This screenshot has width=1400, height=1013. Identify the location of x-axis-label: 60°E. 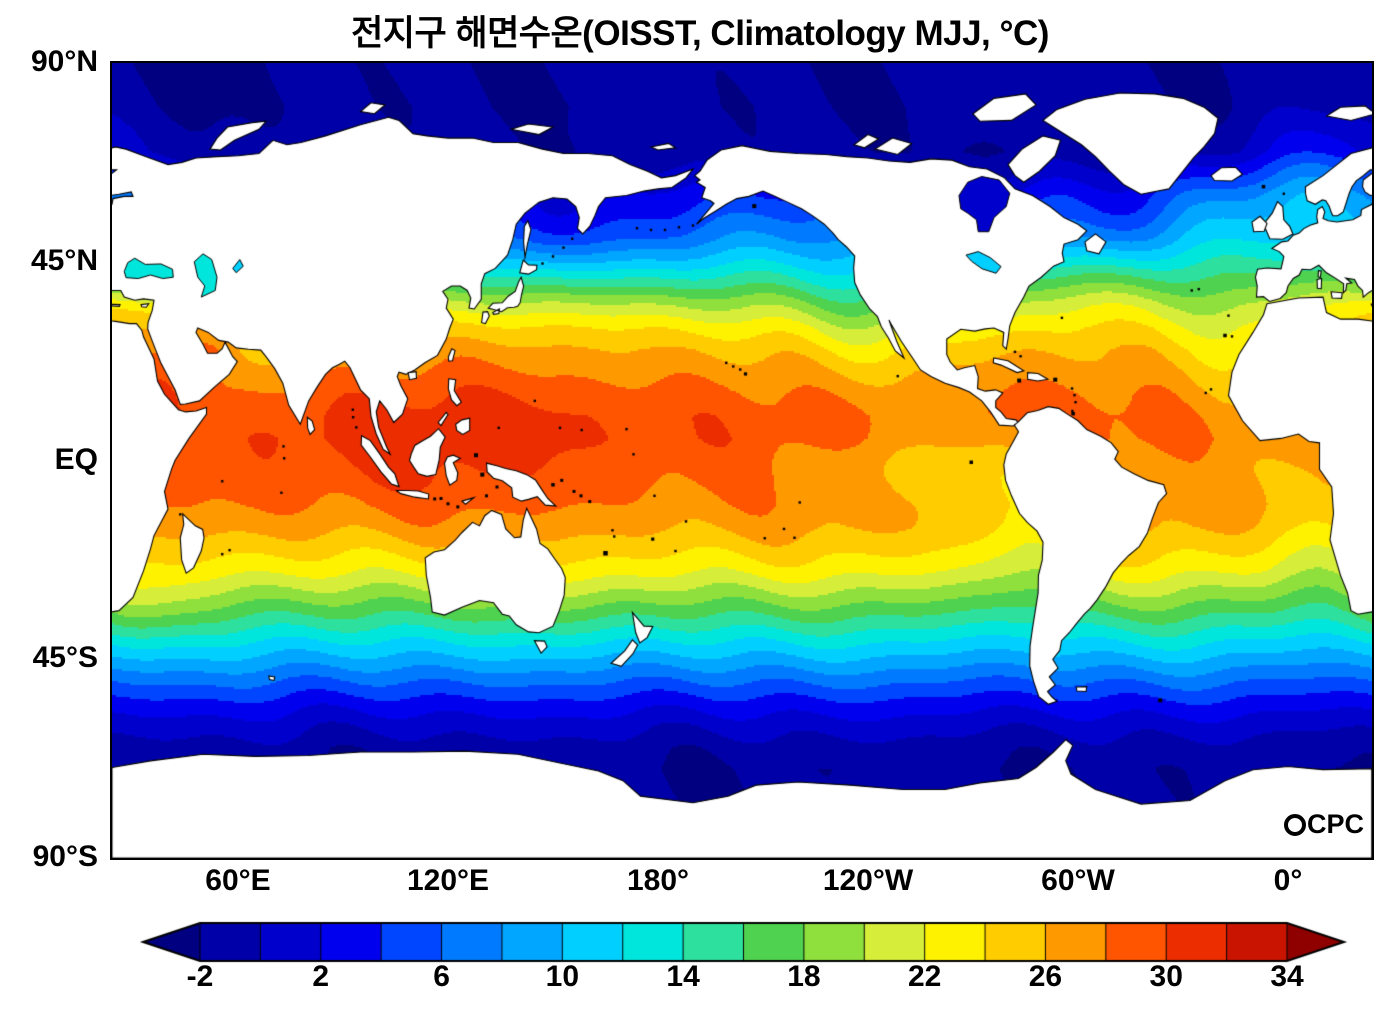
(238, 880).